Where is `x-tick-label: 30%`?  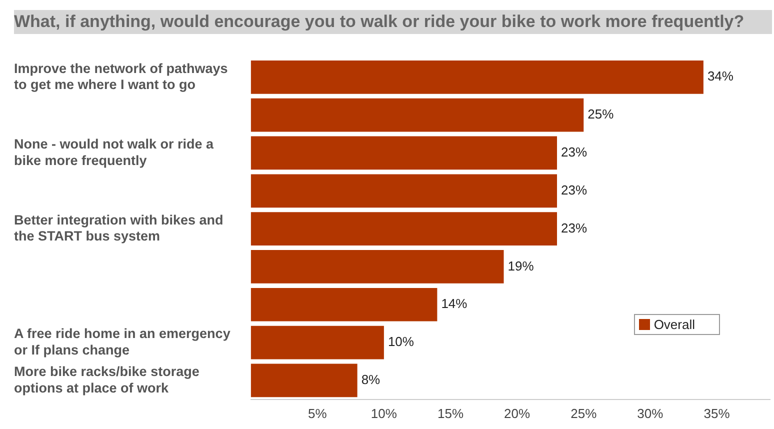 x-tick-label: 30% is located at coordinates (650, 413).